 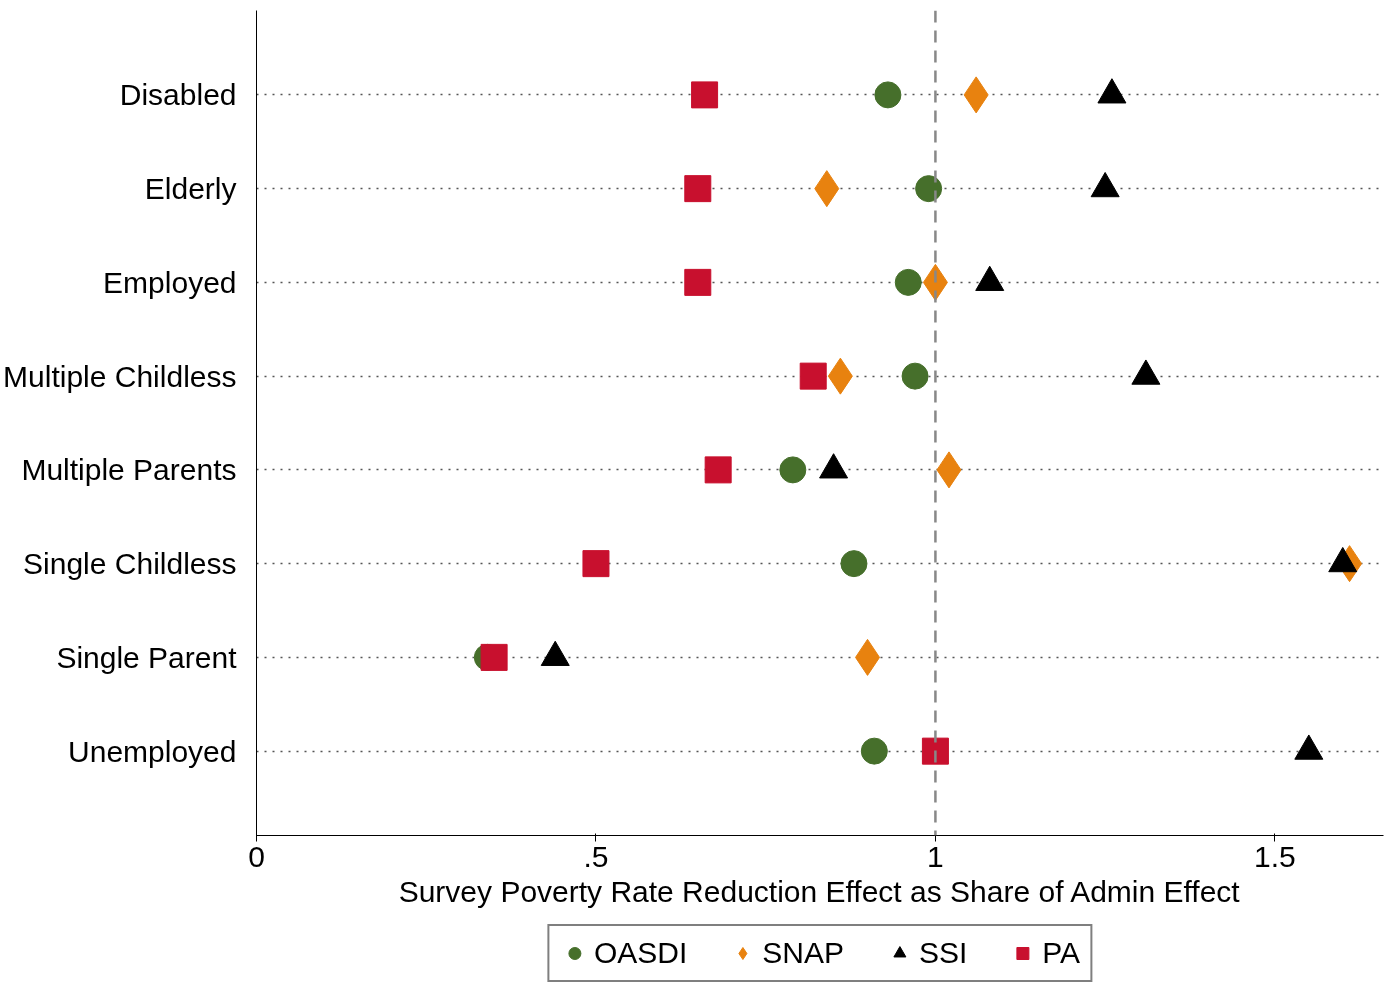 What do you see at coordinates (640, 953) in the screenshot?
I see `legend-label: OASDI` at bounding box center [640, 953].